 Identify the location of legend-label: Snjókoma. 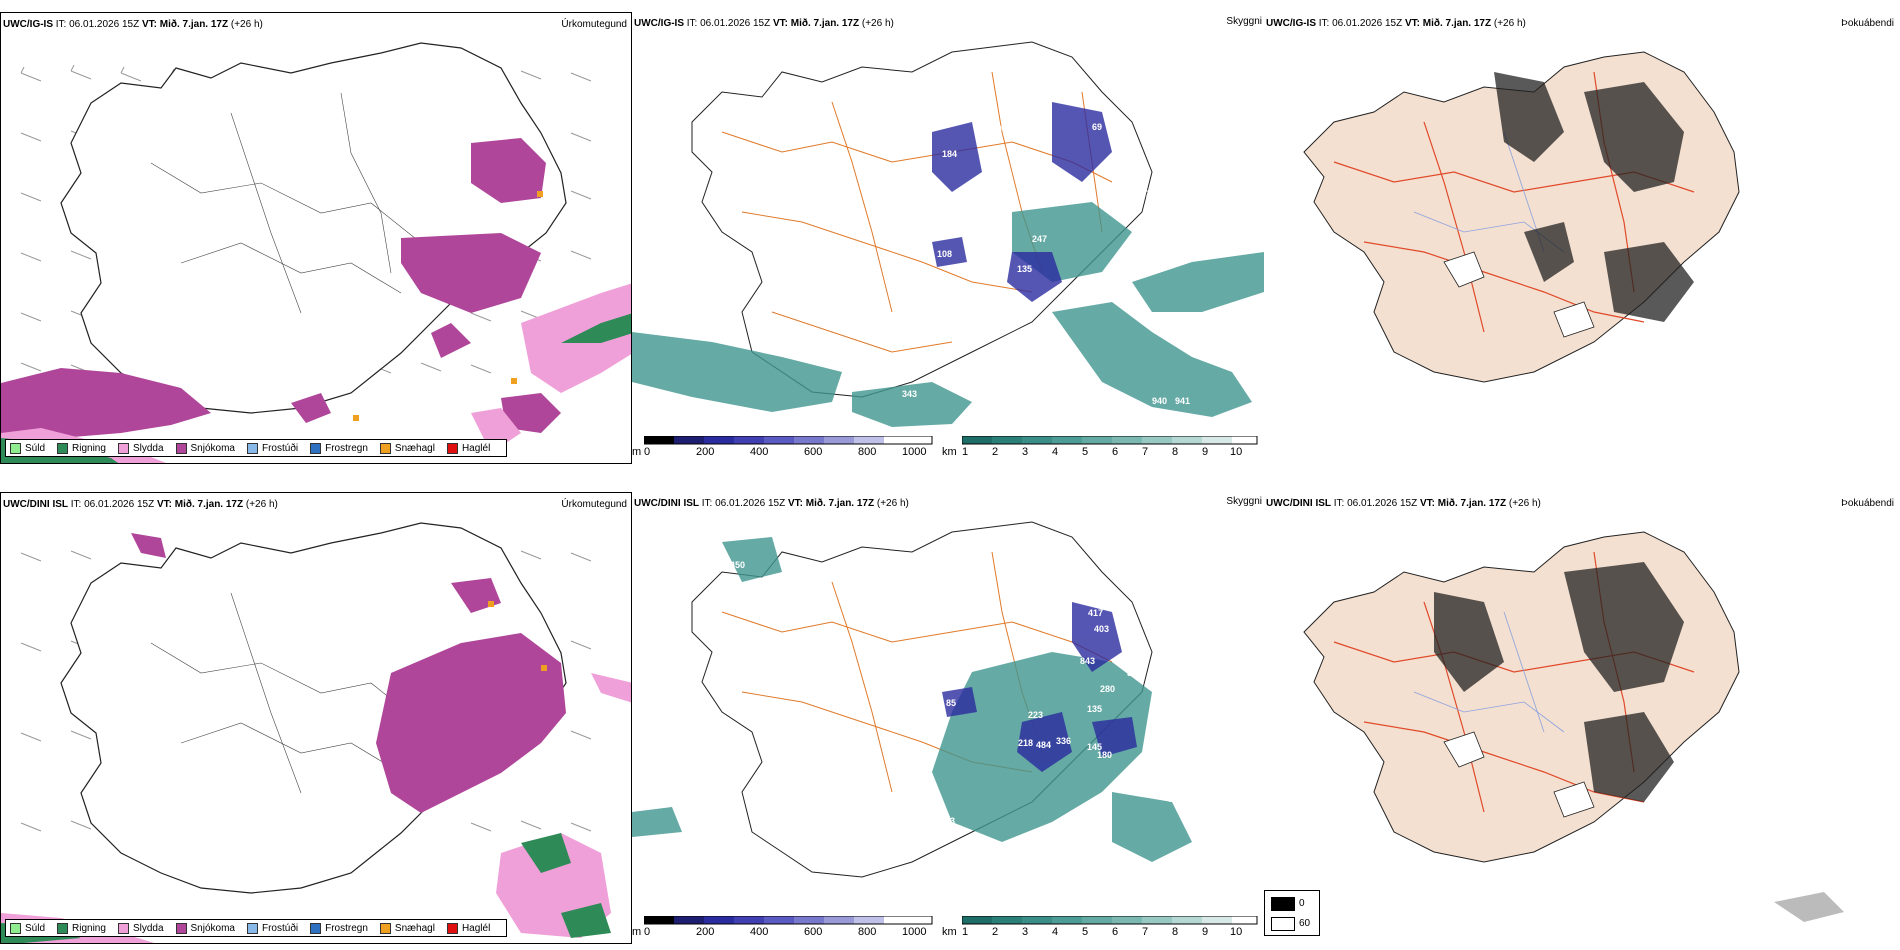
(212, 928).